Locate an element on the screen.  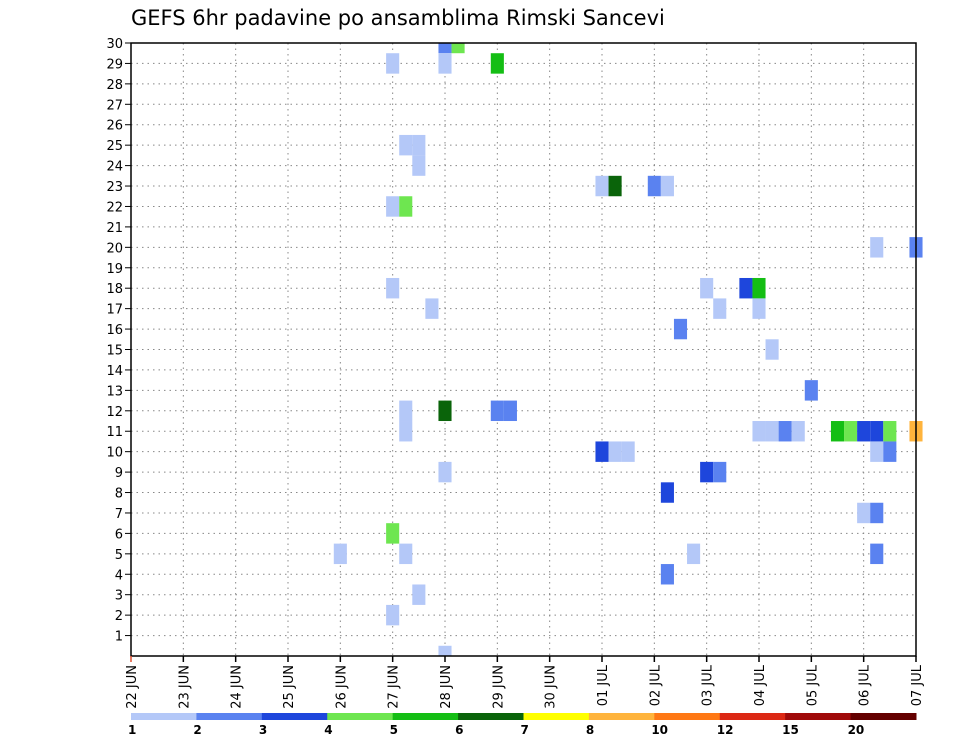
y-tick-label: 13 is located at coordinates (114, 391).